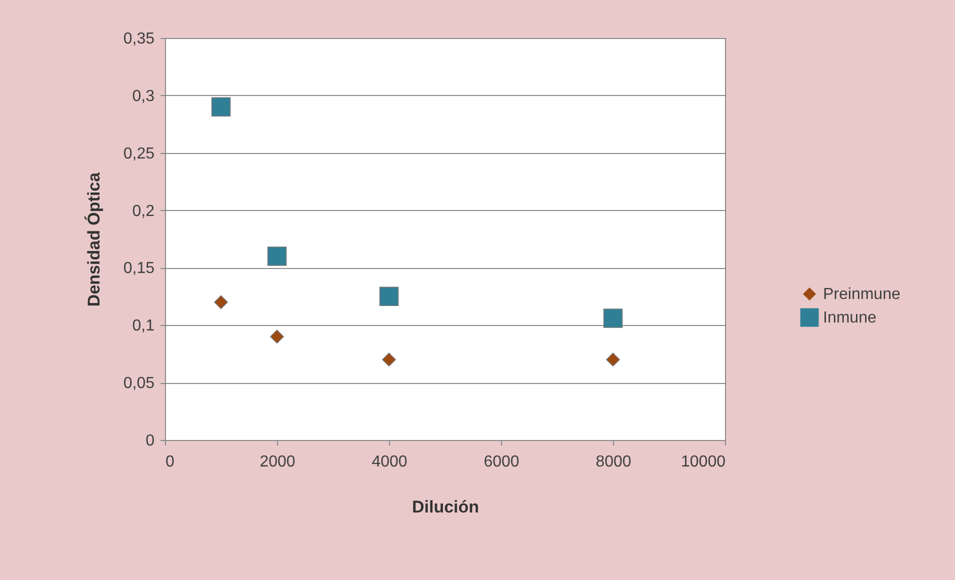 The height and width of the screenshot is (580, 955). Describe the element at coordinates (139, 39) in the screenshot. I see `y-tick-label: 0,35` at that location.